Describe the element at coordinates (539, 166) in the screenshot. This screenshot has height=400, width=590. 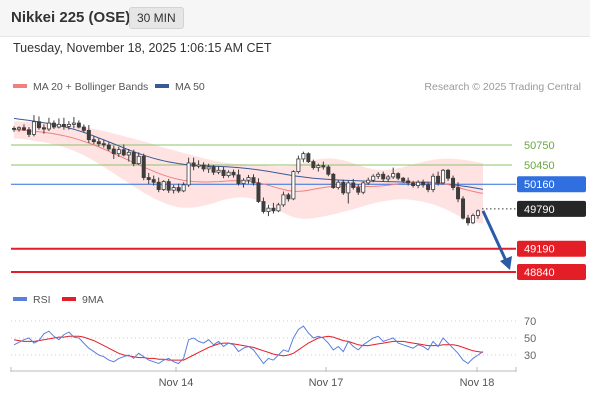
I see `resistance-label: 50450` at that location.